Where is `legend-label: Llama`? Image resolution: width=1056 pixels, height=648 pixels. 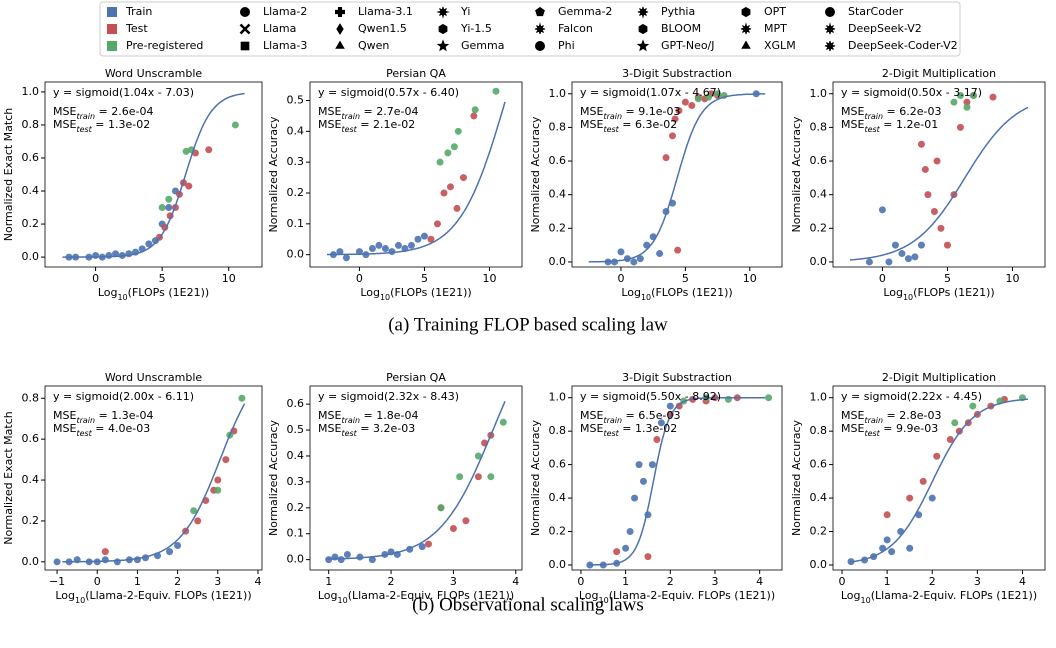 legend-label: Llama is located at coordinates (279, 28).